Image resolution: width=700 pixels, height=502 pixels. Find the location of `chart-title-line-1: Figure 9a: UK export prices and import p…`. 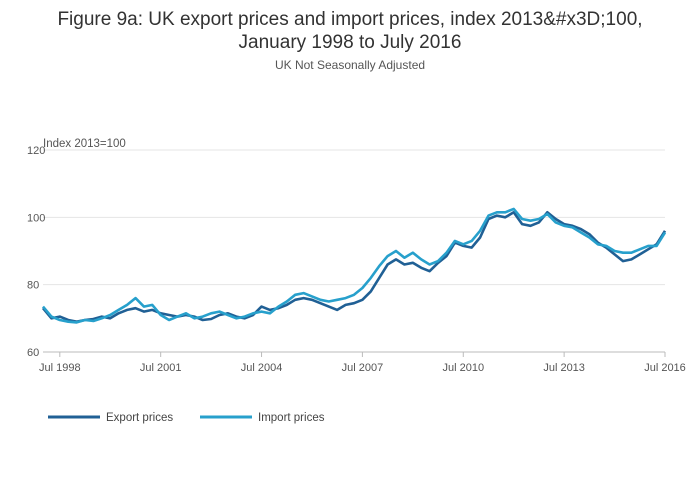

chart-title-line-1: Figure 9a: UK export prices and import p… is located at coordinates (350, 19).